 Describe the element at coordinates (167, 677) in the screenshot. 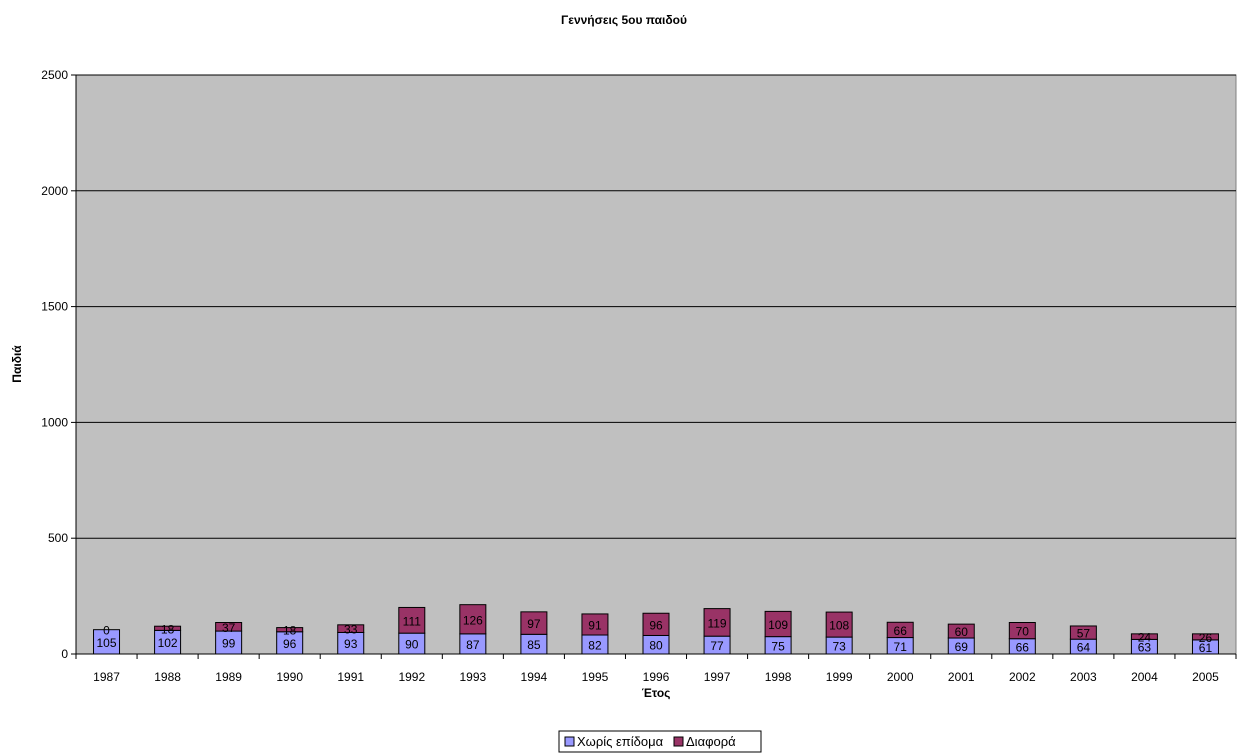

I see `x-tick-label: 1988` at that location.